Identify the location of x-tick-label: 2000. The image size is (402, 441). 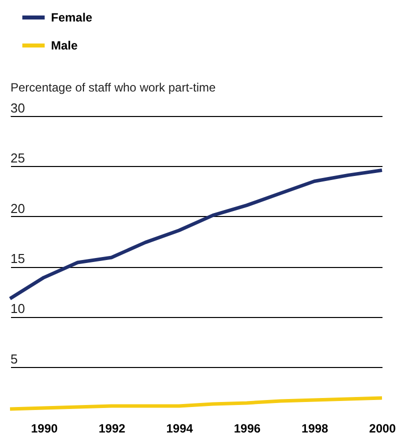
(382, 429).